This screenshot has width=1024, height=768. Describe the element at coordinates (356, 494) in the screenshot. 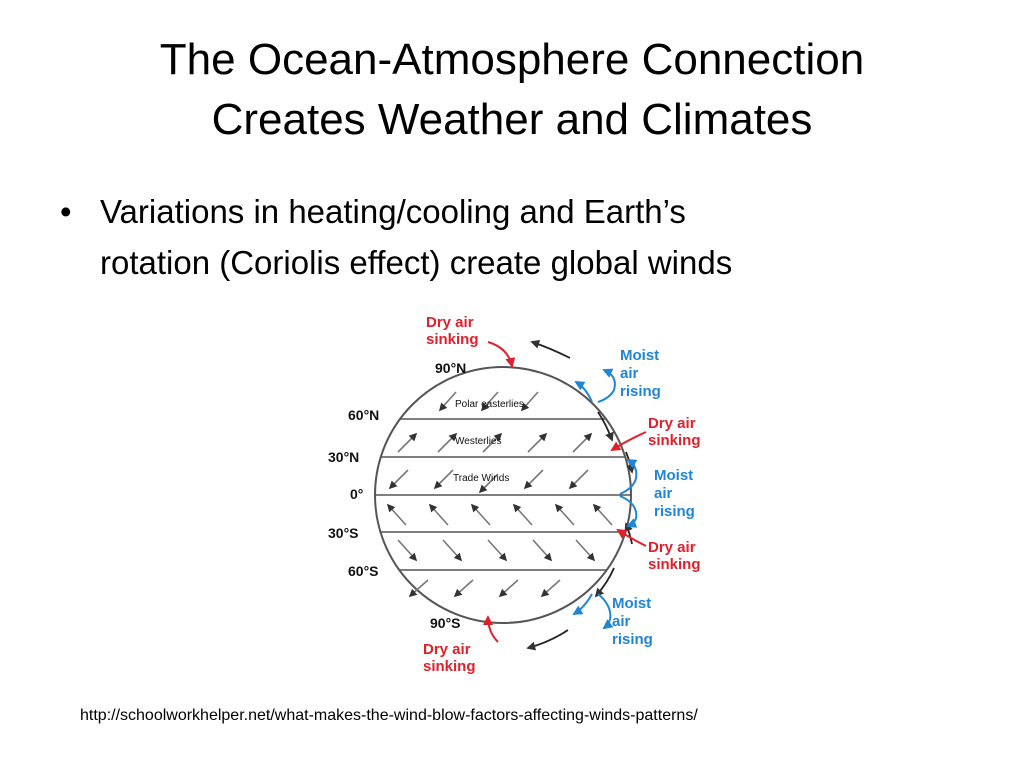

I see `latitude-label-equator: 0°` at that location.